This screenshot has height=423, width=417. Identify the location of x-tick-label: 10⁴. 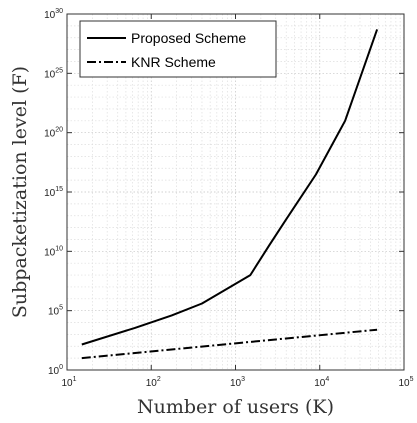
(321, 382).